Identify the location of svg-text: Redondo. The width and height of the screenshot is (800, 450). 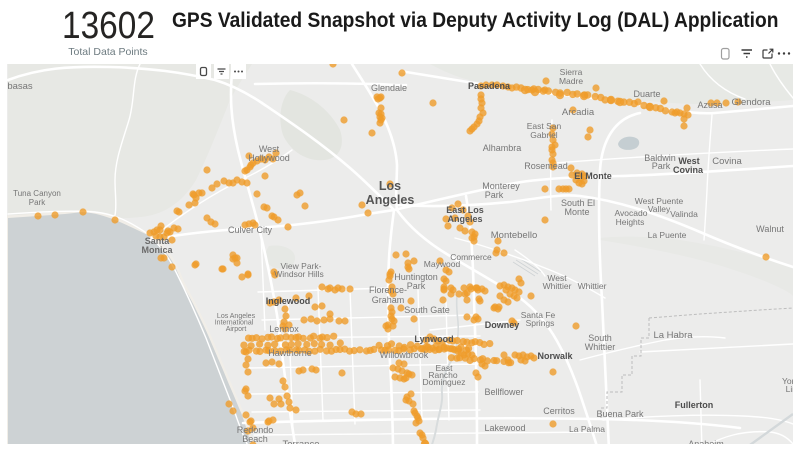
(255, 430).